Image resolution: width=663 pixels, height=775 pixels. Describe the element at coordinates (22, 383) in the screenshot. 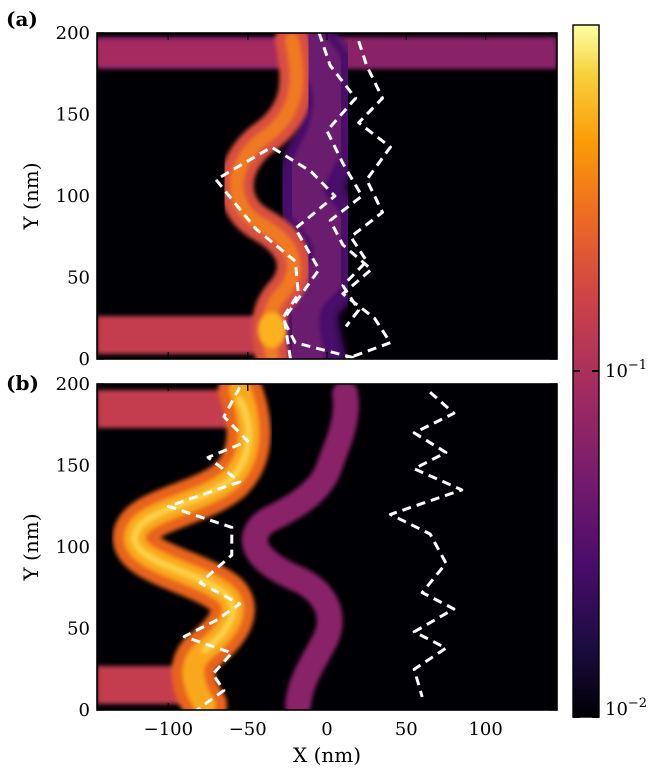

I see `panel-b-label: (b)` at that location.